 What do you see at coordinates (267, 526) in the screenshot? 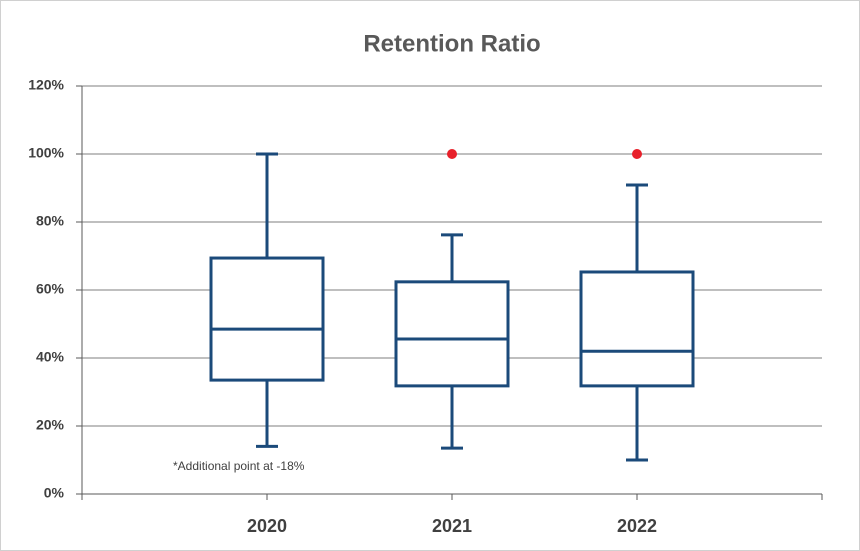
I see `x-tick-label: 2020` at bounding box center [267, 526].